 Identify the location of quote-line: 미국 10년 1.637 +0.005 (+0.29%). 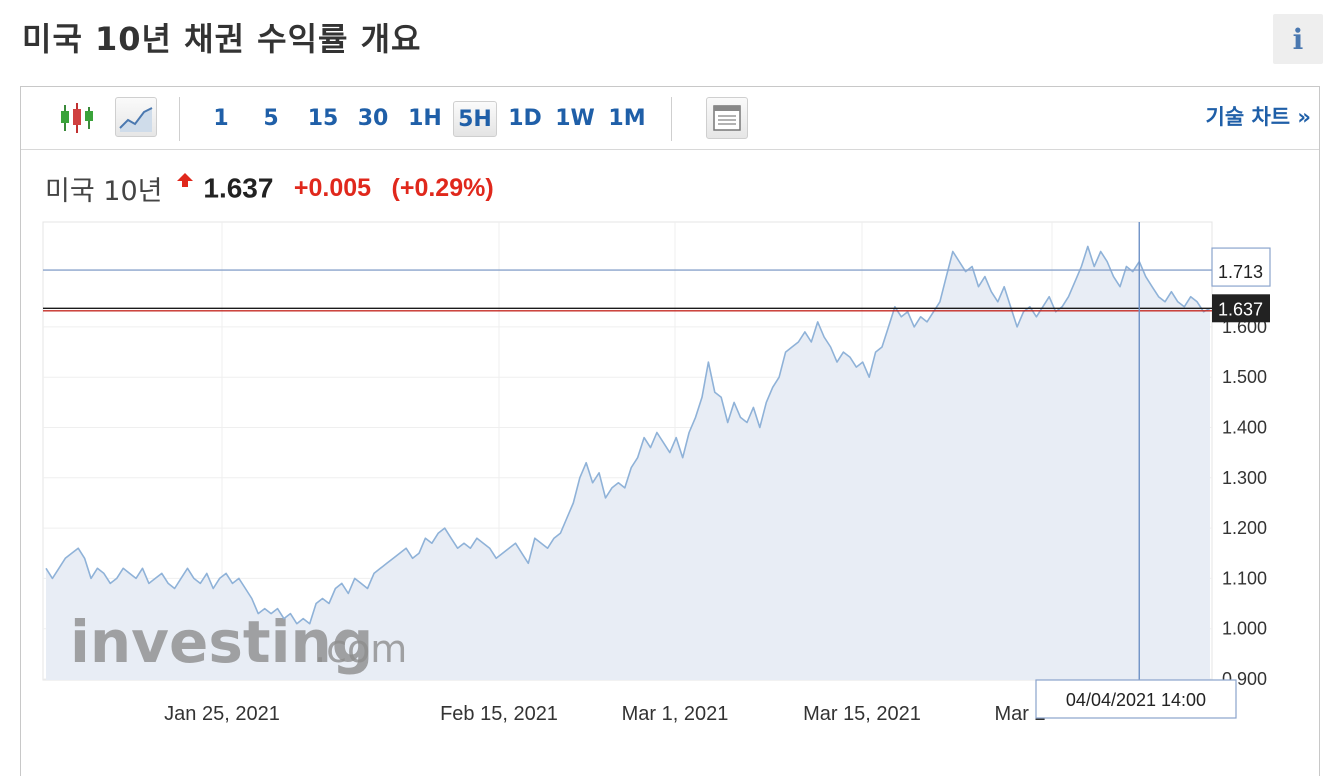
(269, 188).